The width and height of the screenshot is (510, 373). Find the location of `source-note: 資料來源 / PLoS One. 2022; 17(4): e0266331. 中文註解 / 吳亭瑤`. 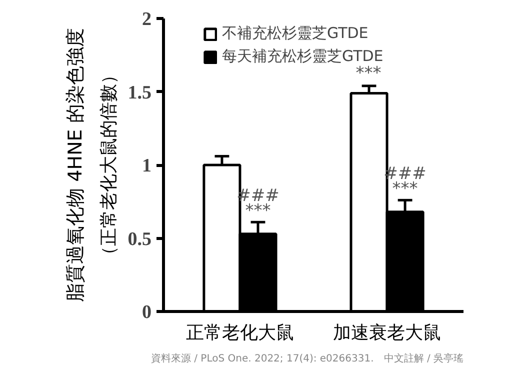

source-note: 資料來源 / PLoS One. 2022; 17(4): e0266331. 中文註解 / 吳亭瑤 is located at coordinates (307, 358).